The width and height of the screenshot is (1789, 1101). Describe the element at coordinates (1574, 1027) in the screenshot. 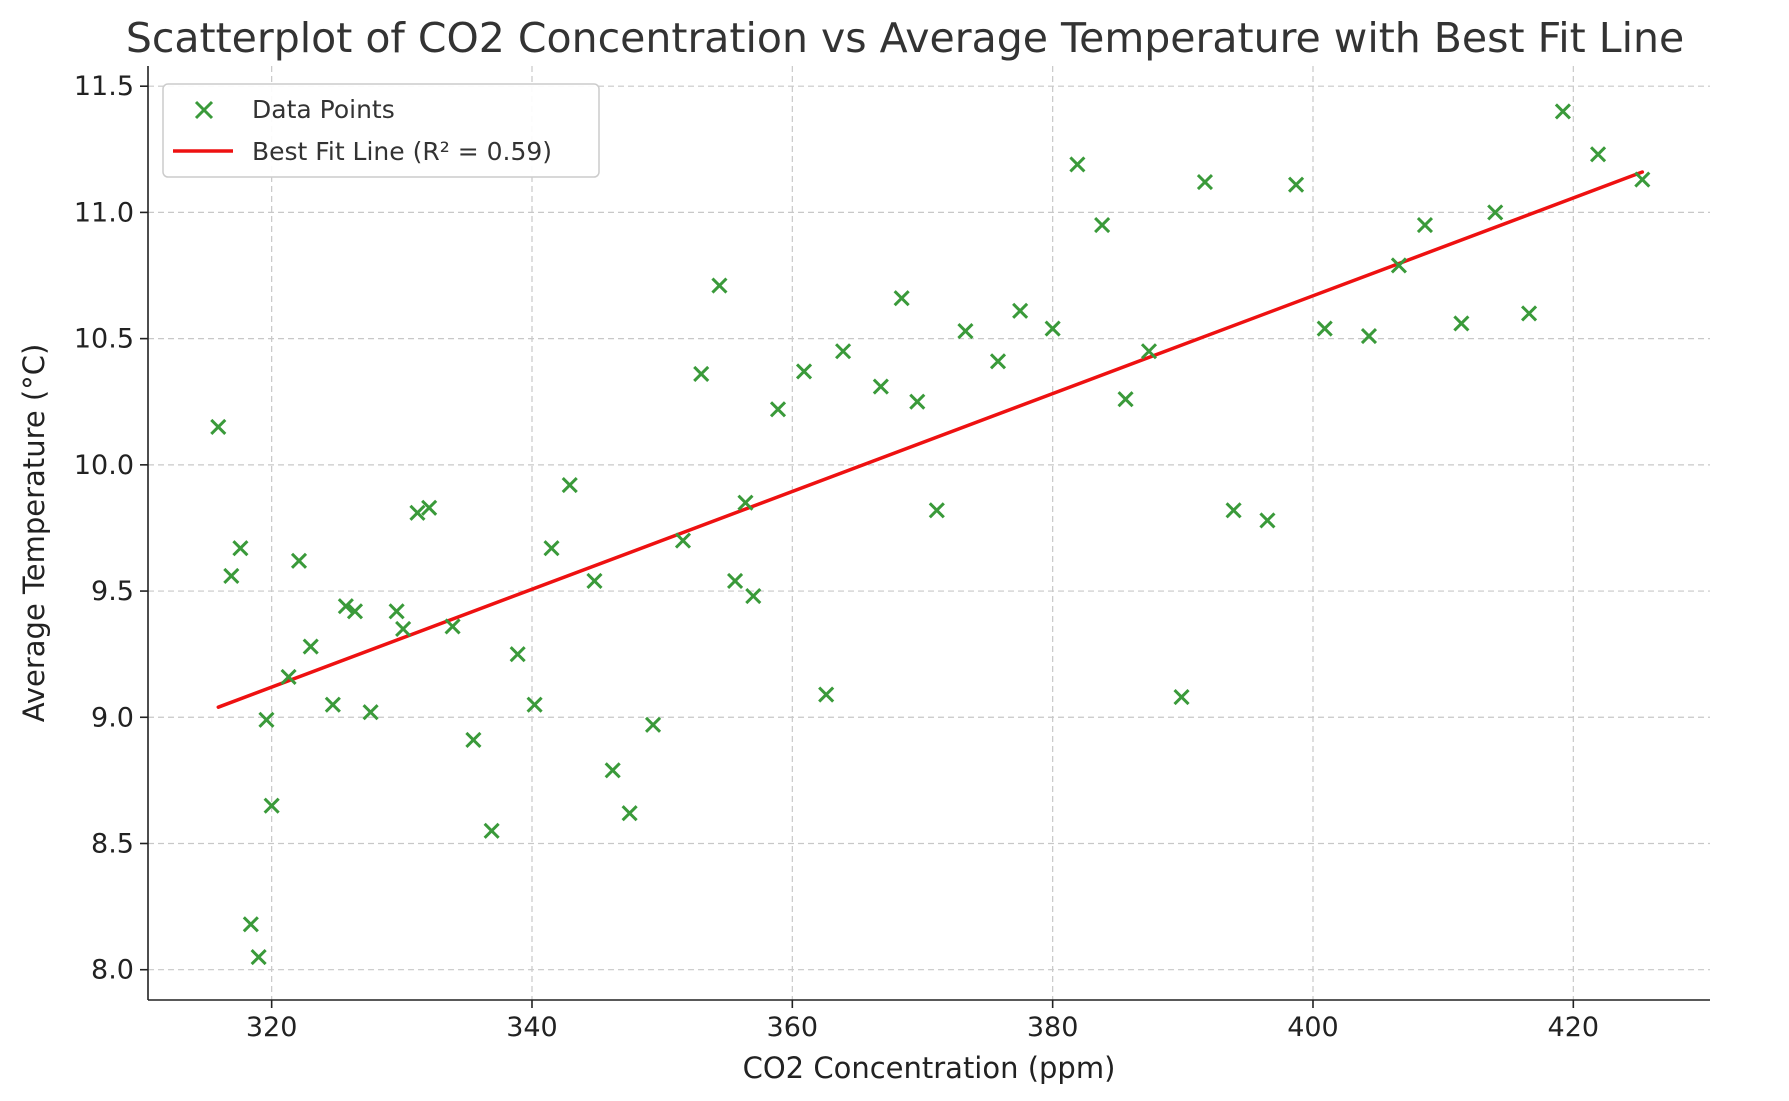

I see `x-tick-label: 420` at that location.